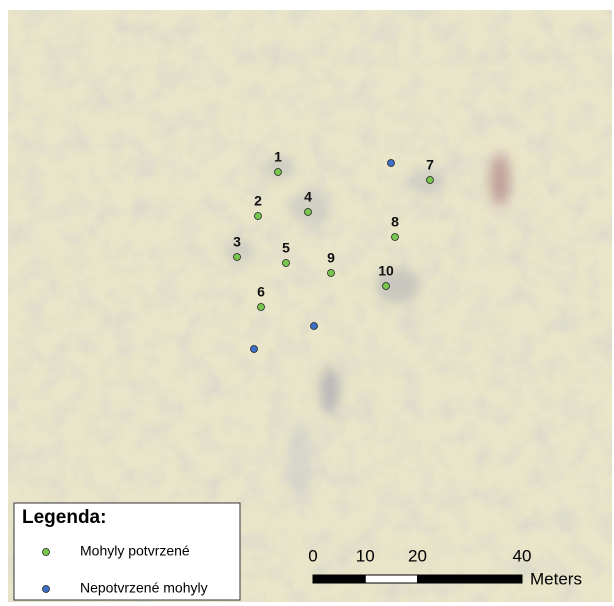  I want to click on mound-label: 4, so click(308, 197).